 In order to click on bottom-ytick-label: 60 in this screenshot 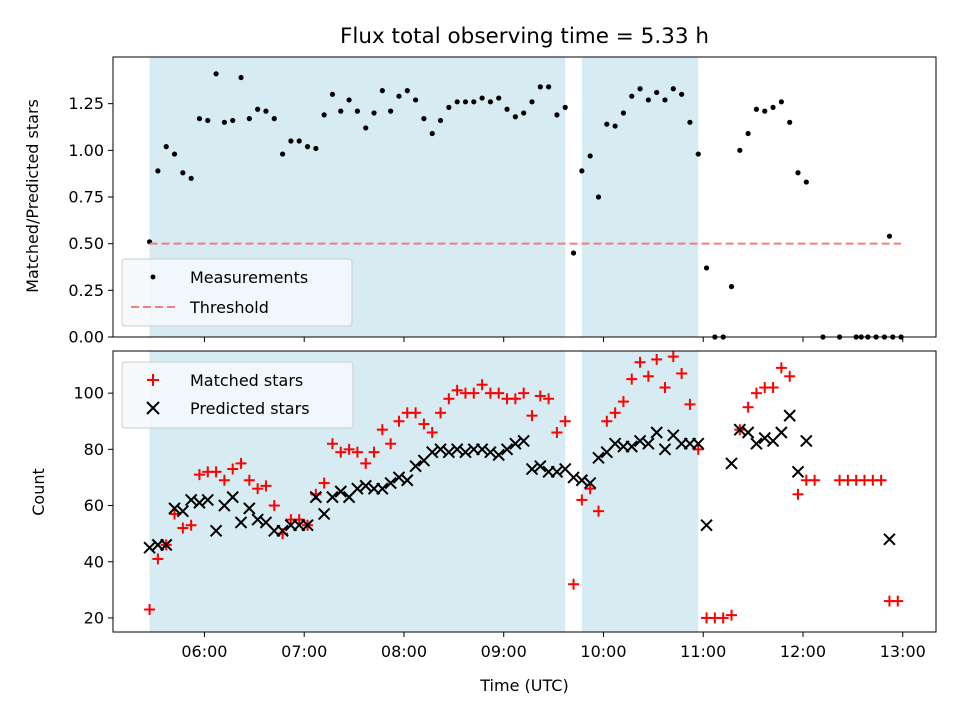, I will do `click(94, 505)`.